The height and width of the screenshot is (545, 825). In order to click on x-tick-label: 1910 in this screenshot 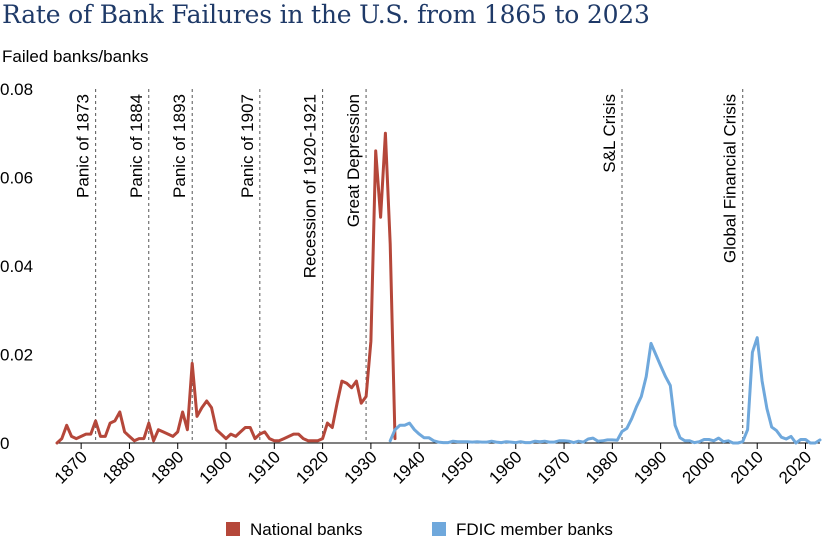, I will do `click(264, 467)`.